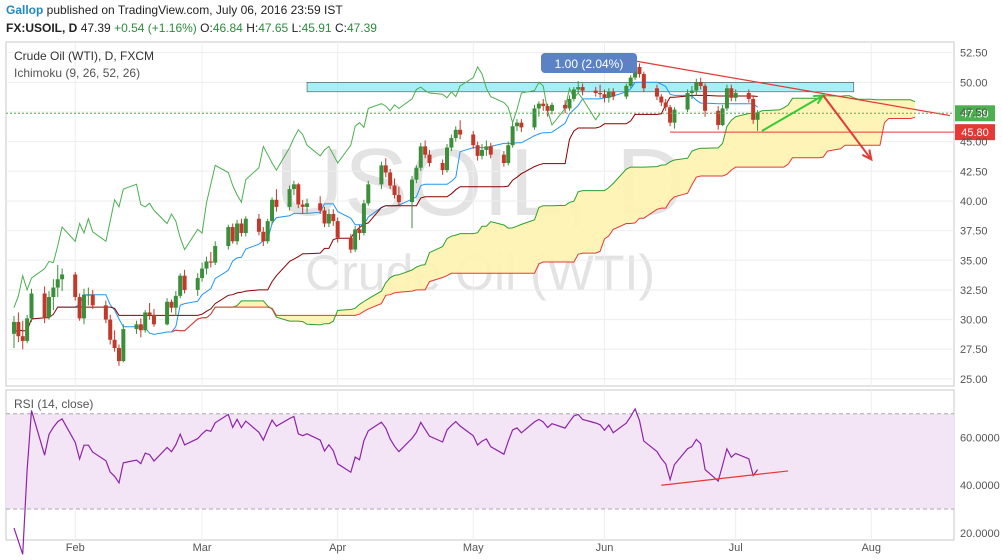  I want to click on close-label: C:, so click(340, 28).